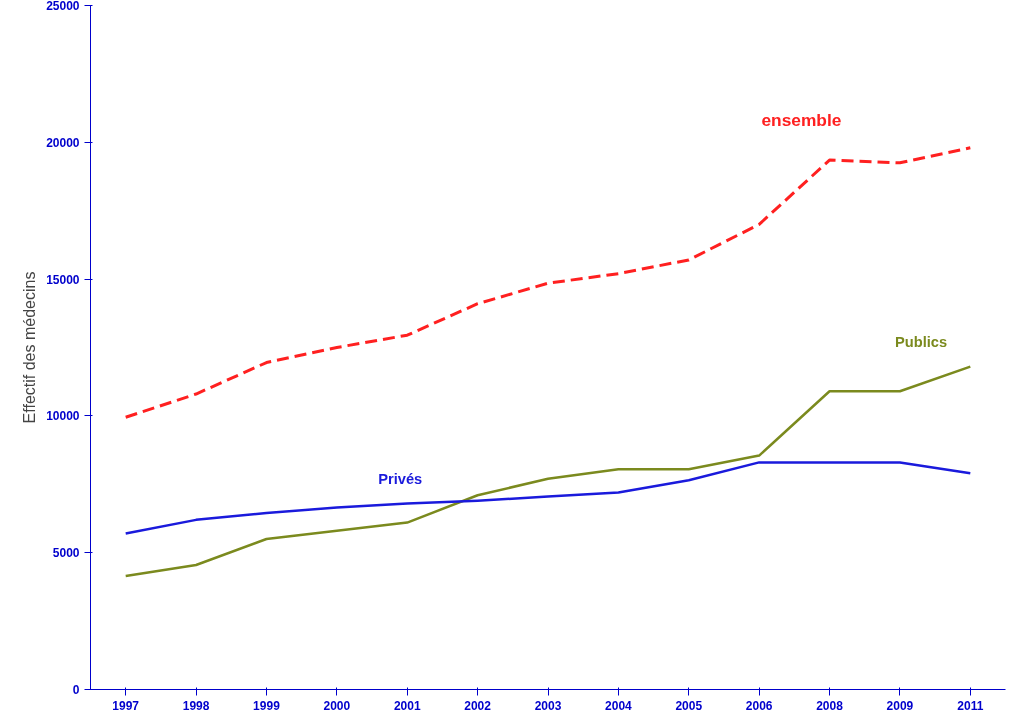 The width and height of the screenshot is (1016, 718). What do you see at coordinates (196, 705) in the screenshot?
I see `x-tick-label: 1998` at bounding box center [196, 705].